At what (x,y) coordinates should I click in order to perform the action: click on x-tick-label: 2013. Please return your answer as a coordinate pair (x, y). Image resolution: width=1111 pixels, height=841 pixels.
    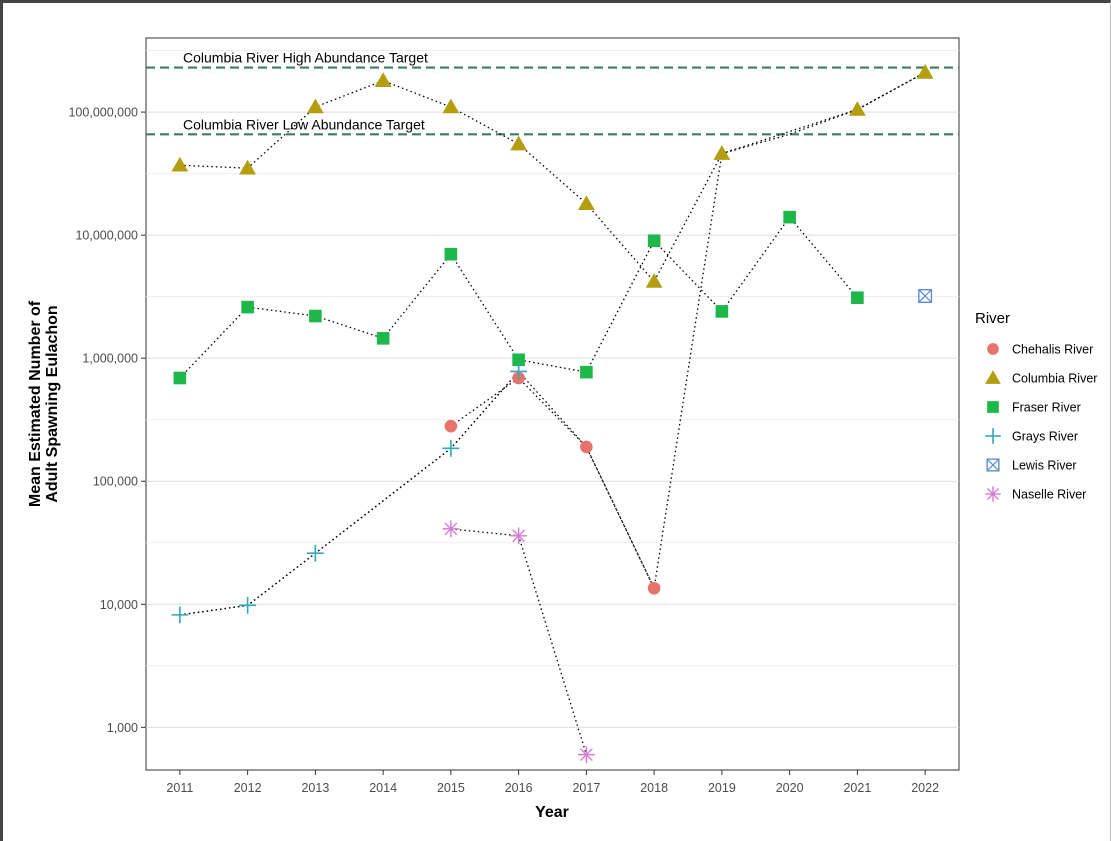
    Looking at the image, I should click on (315, 788).